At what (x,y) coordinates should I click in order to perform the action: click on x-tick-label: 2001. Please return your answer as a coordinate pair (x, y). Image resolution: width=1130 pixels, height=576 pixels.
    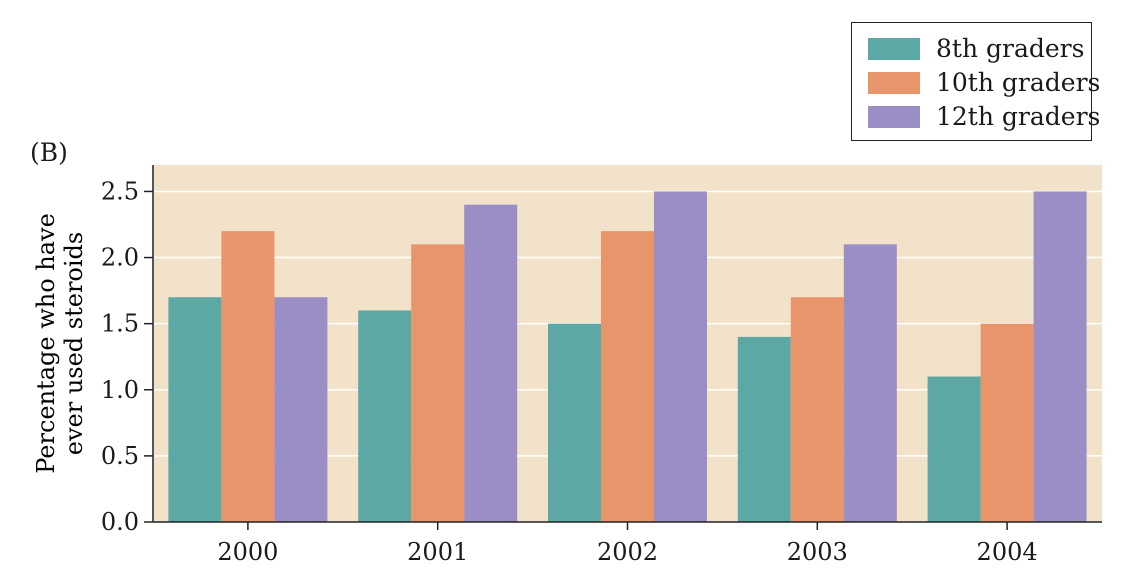
    Looking at the image, I should click on (437, 552).